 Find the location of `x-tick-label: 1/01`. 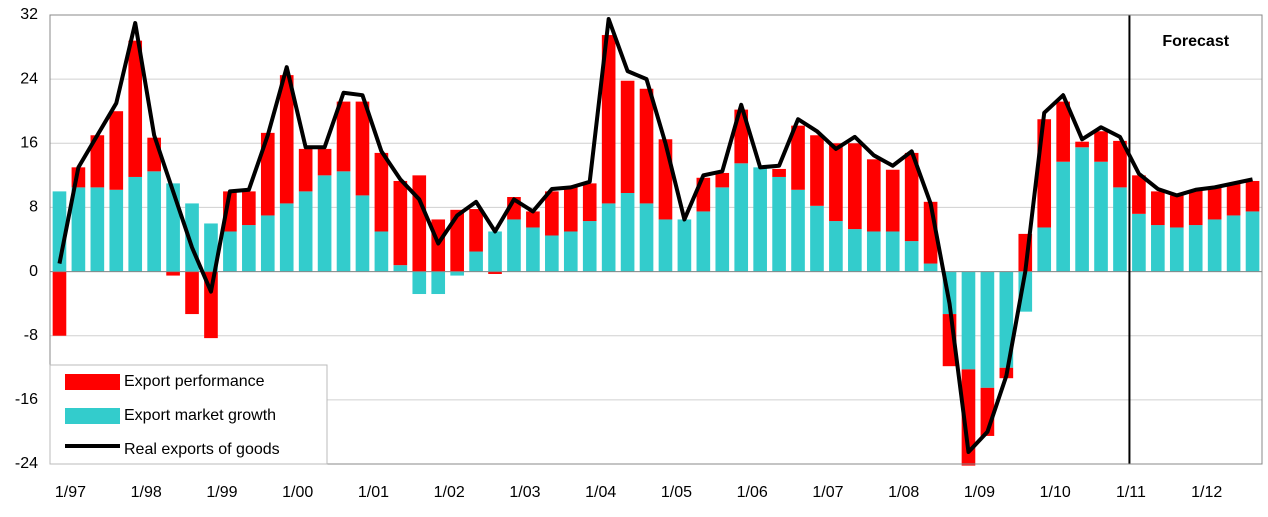

x-tick-label: 1/01 is located at coordinates (373, 492).